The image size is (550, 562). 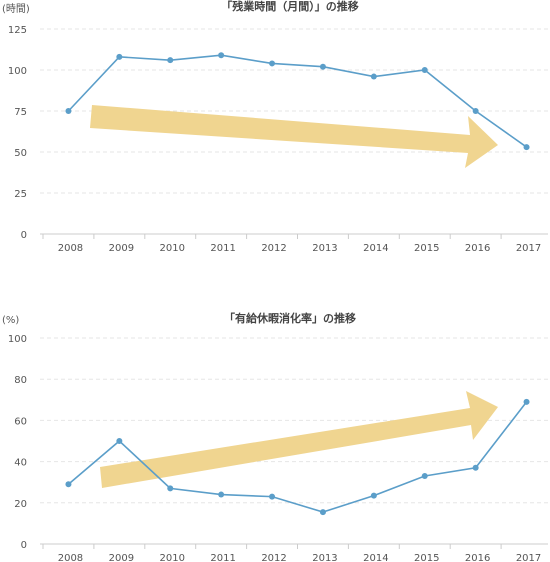 I want to click on y-tick-label: 125, so click(x=17, y=30).